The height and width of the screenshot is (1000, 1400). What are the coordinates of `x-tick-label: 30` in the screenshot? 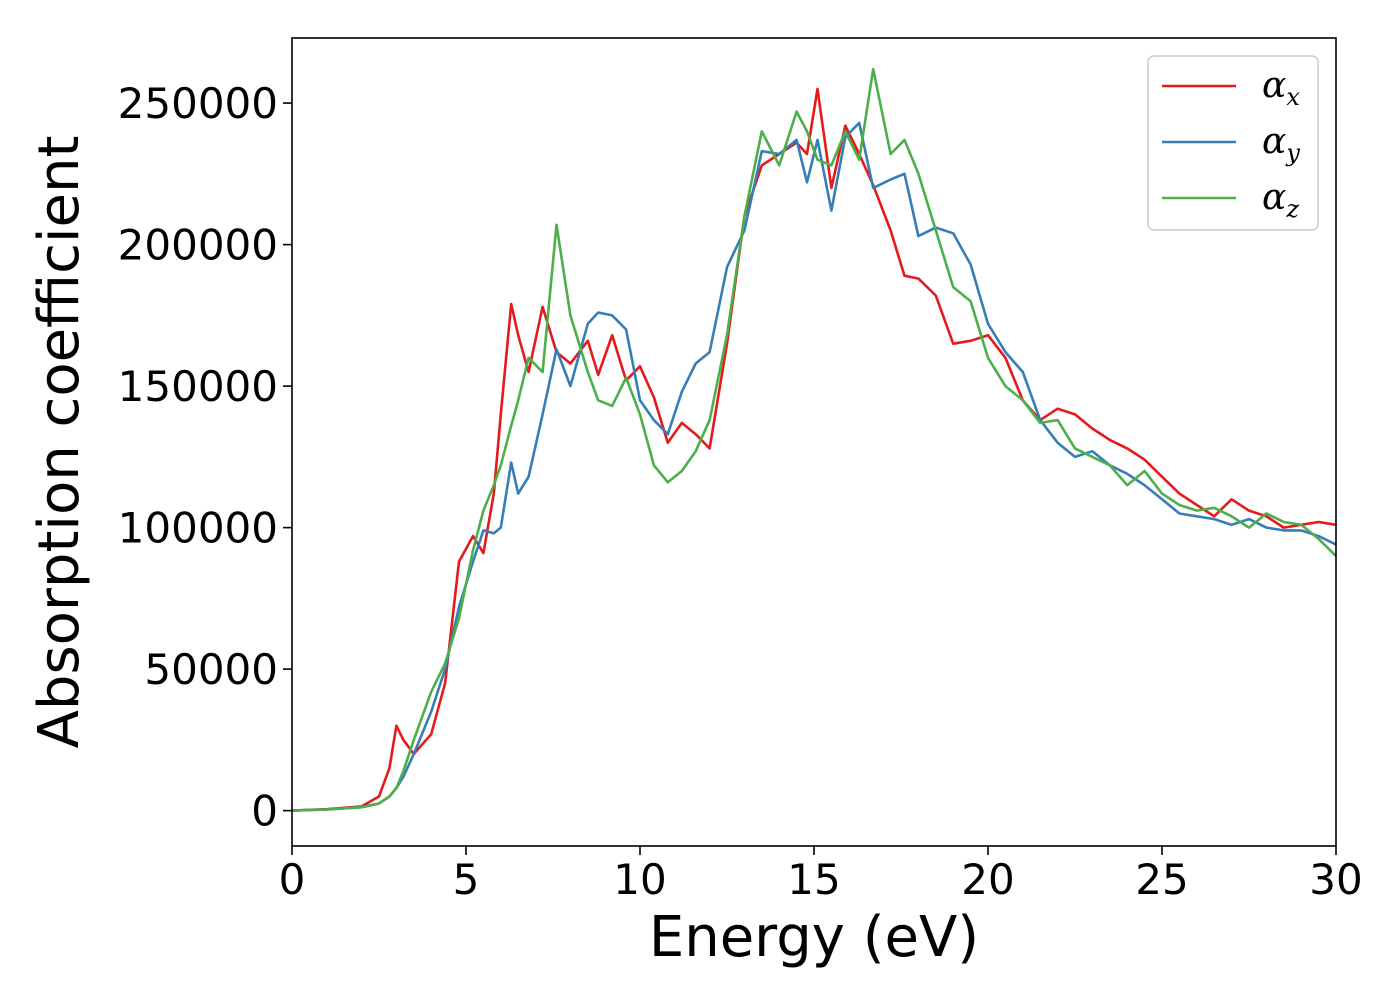 It's located at (1335, 879).